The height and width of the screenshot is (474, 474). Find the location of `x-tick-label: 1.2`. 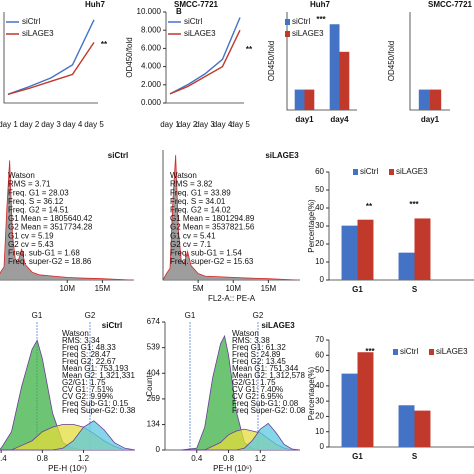

x-tick-label: 1.2 is located at coordinates (84, 458).